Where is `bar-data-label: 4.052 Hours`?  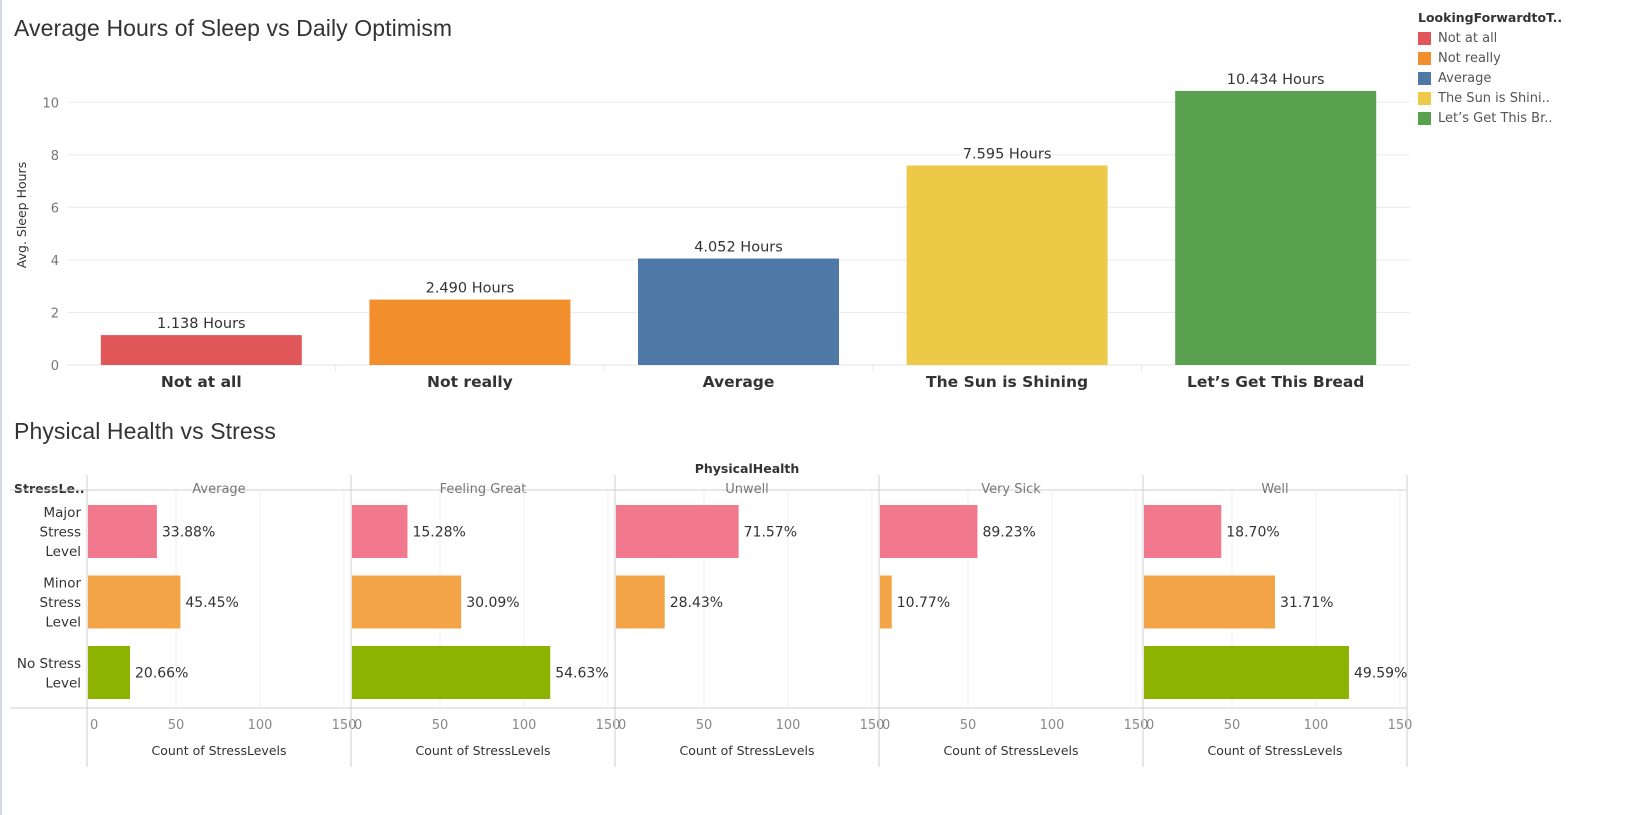
bar-data-label: 4.052 Hours is located at coordinates (738, 248).